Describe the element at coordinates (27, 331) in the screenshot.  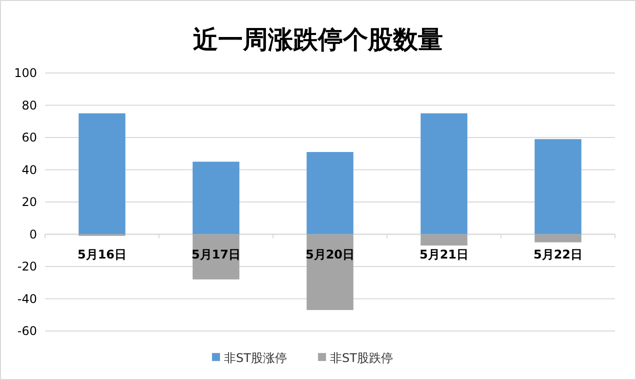
I see `y-tick-label: -60` at that location.